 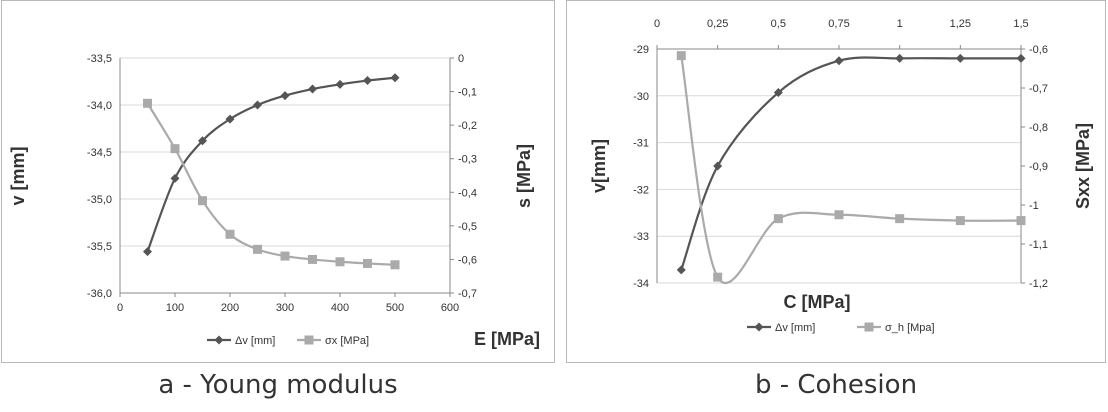 What do you see at coordinates (278, 385) in the screenshot?
I see `caption-young-modulus: a - Young modulus` at bounding box center [278, 385].